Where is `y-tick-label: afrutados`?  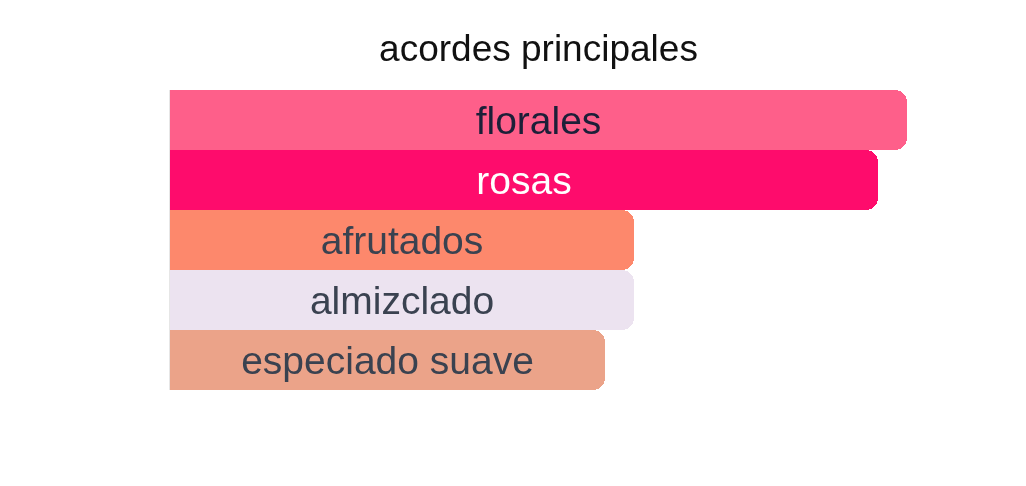 y-tick-label: afrutados is located at coordinates (402, 240).